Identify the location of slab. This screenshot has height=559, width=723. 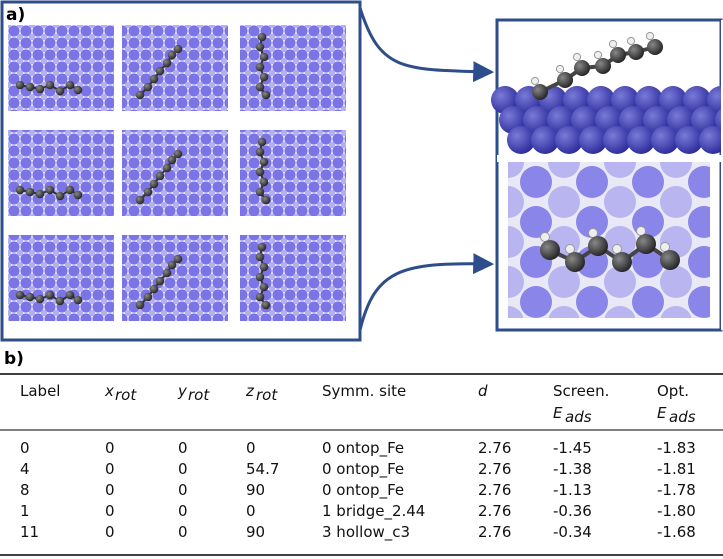
(61, 278).